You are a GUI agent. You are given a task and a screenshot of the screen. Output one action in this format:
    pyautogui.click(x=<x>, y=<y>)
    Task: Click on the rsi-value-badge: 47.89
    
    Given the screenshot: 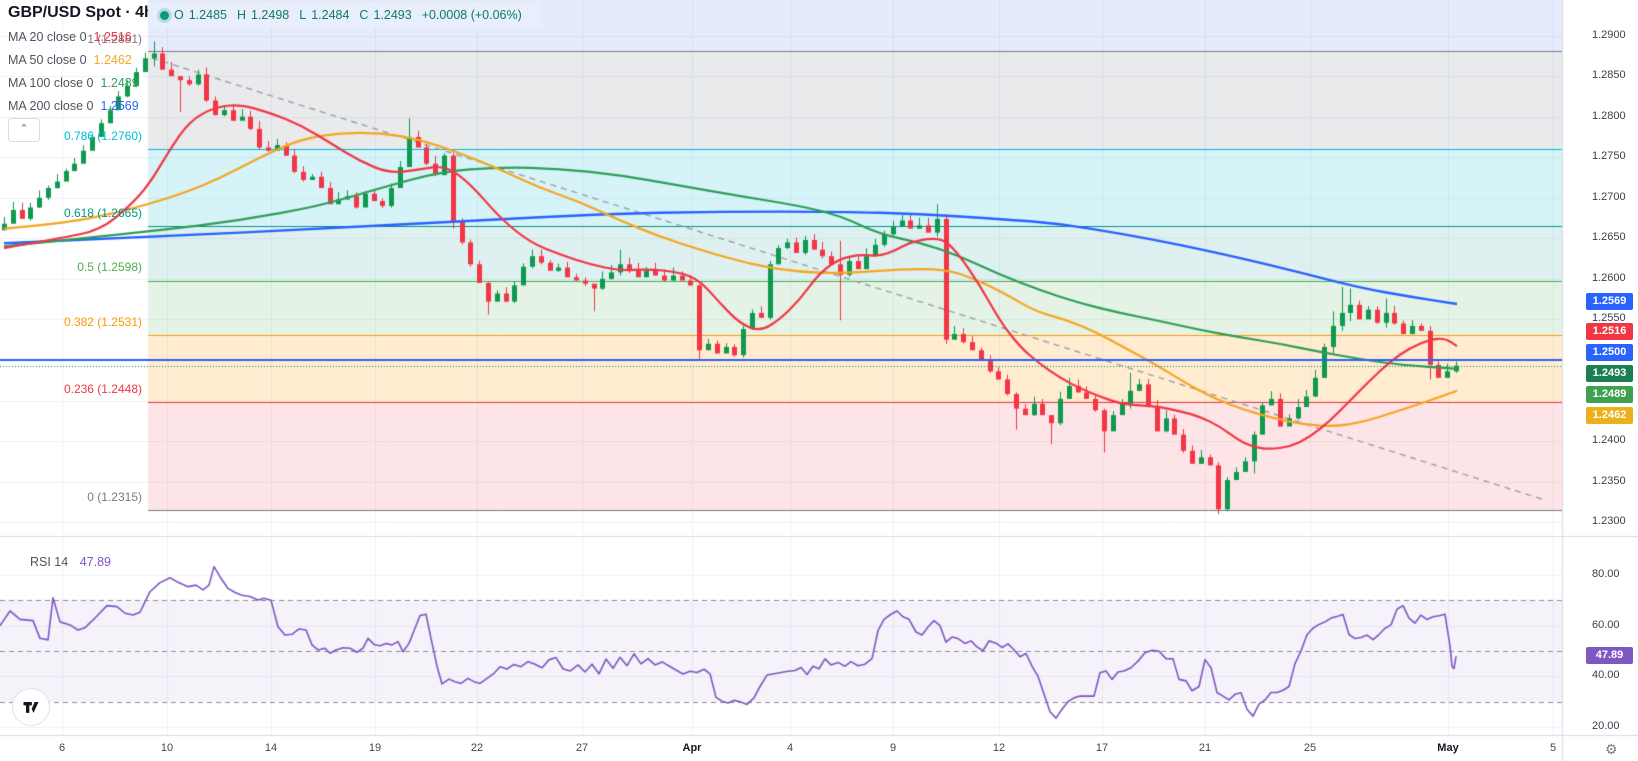 What is the action you would take?
    pyautogui.click(x=1609, y=655)
    